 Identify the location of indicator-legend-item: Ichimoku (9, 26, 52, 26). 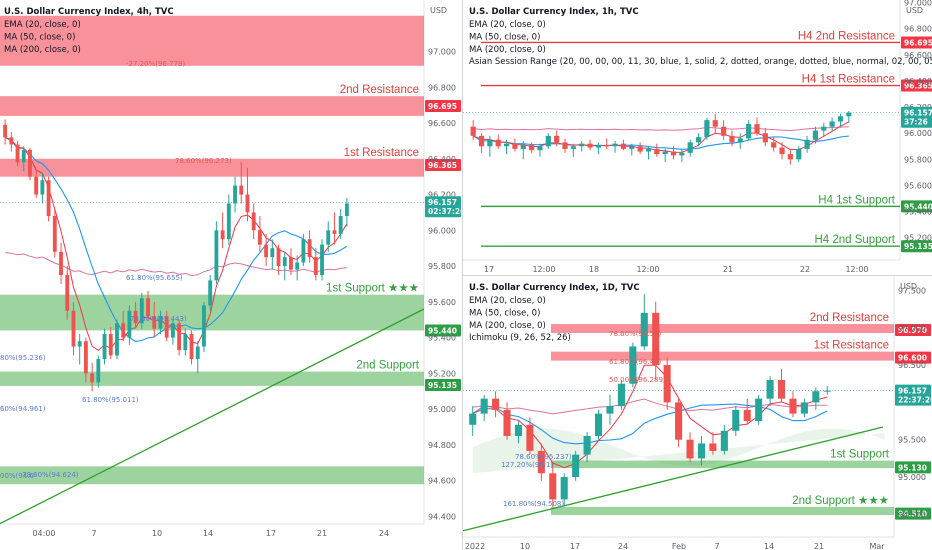
(520, 338).